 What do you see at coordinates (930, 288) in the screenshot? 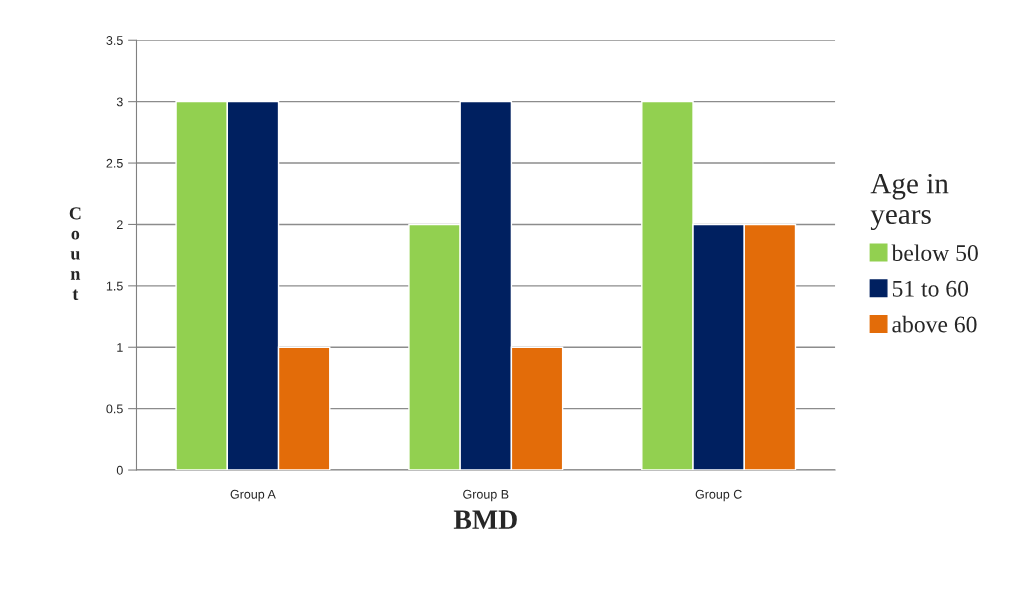
I see `legend-label: 51 to 60` at bounding box center [930, 288].